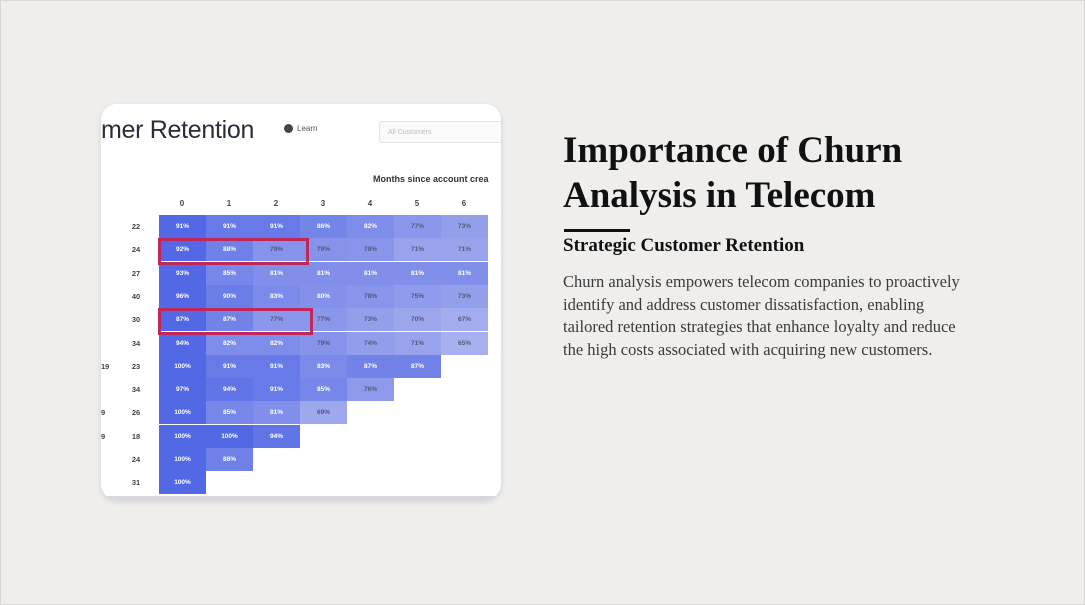 The width and height of the screenshot is (1085, 605). What do you see at coordinates (136, 320) in the screenshot?
I see `row-label: 30` at bounding box center [136, 320].